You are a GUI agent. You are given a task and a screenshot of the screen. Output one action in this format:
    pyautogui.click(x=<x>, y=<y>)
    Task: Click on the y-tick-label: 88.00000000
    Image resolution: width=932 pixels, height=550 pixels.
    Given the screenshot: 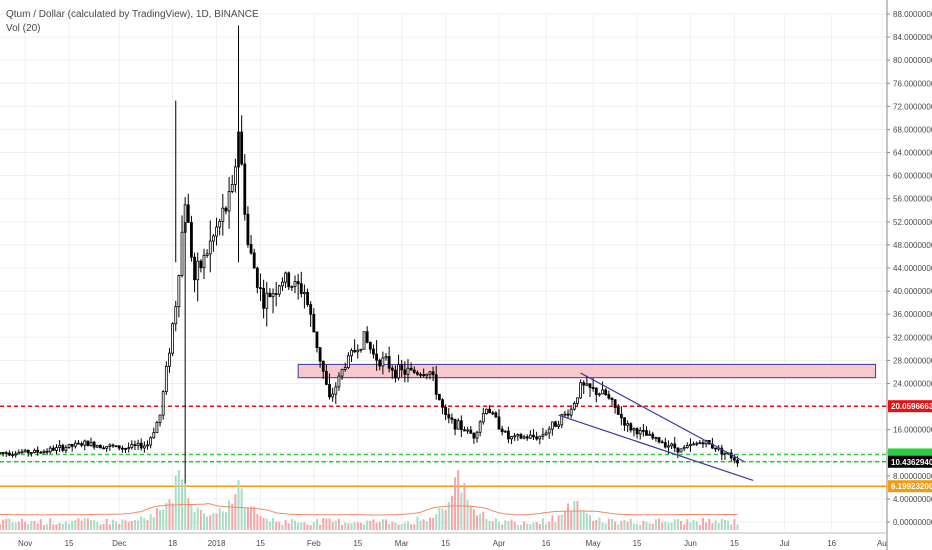 What is the action you would take?
    pyautogui.click(x=912, y=14)
    